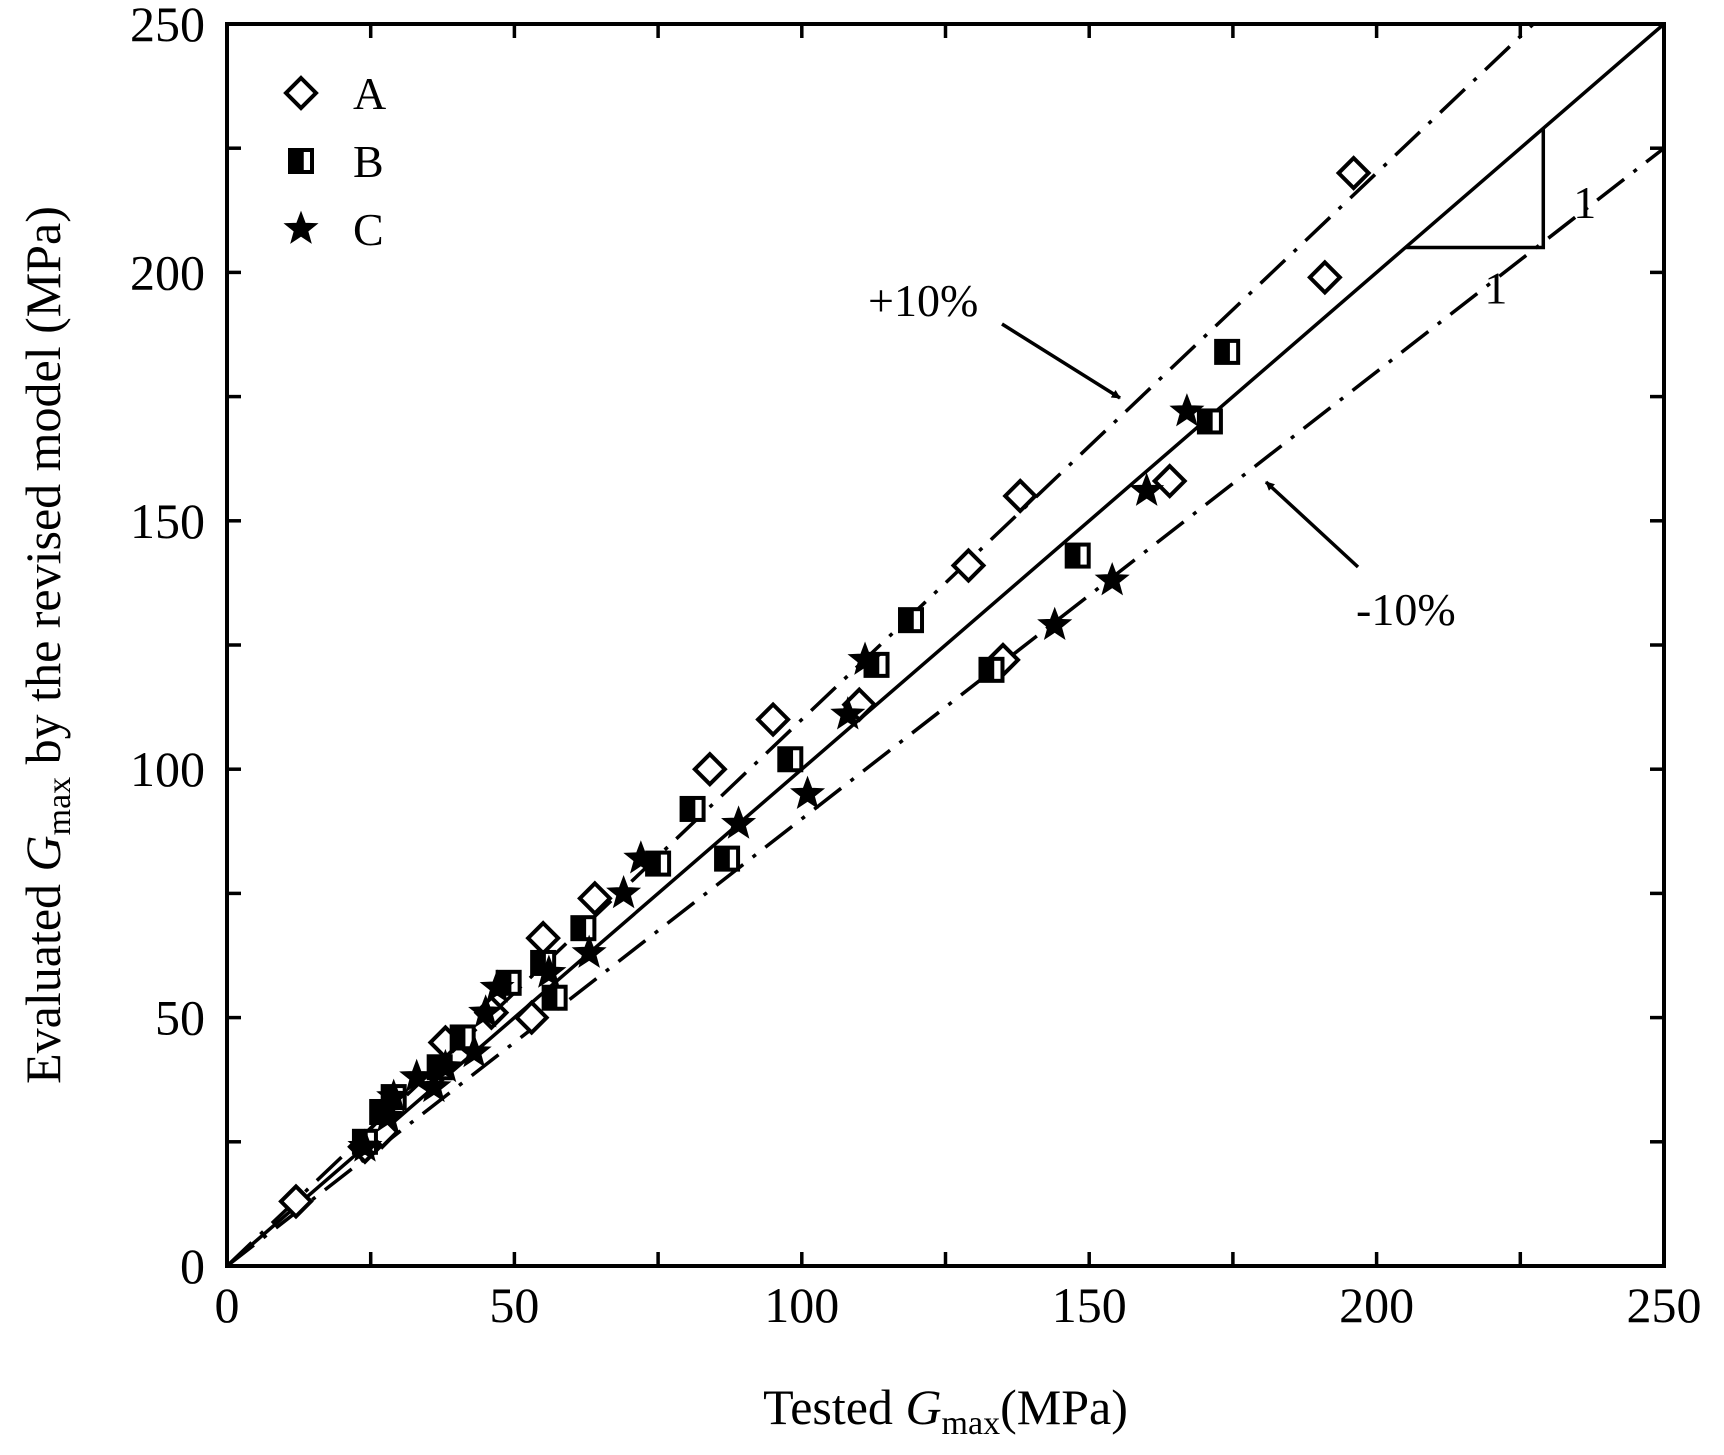 This screenshot has width=1724, height=1455. What do you see at coordinates (59, 806) in the screenshot?
I see `y-axis-label-subscript: max` at bounding box center [59, 806].